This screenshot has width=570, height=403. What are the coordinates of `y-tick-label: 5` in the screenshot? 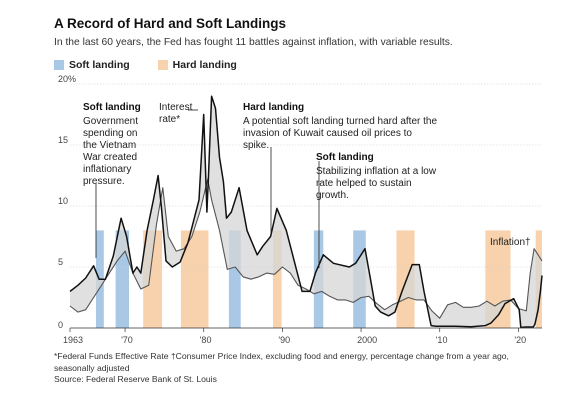 It's located at (60, 262).